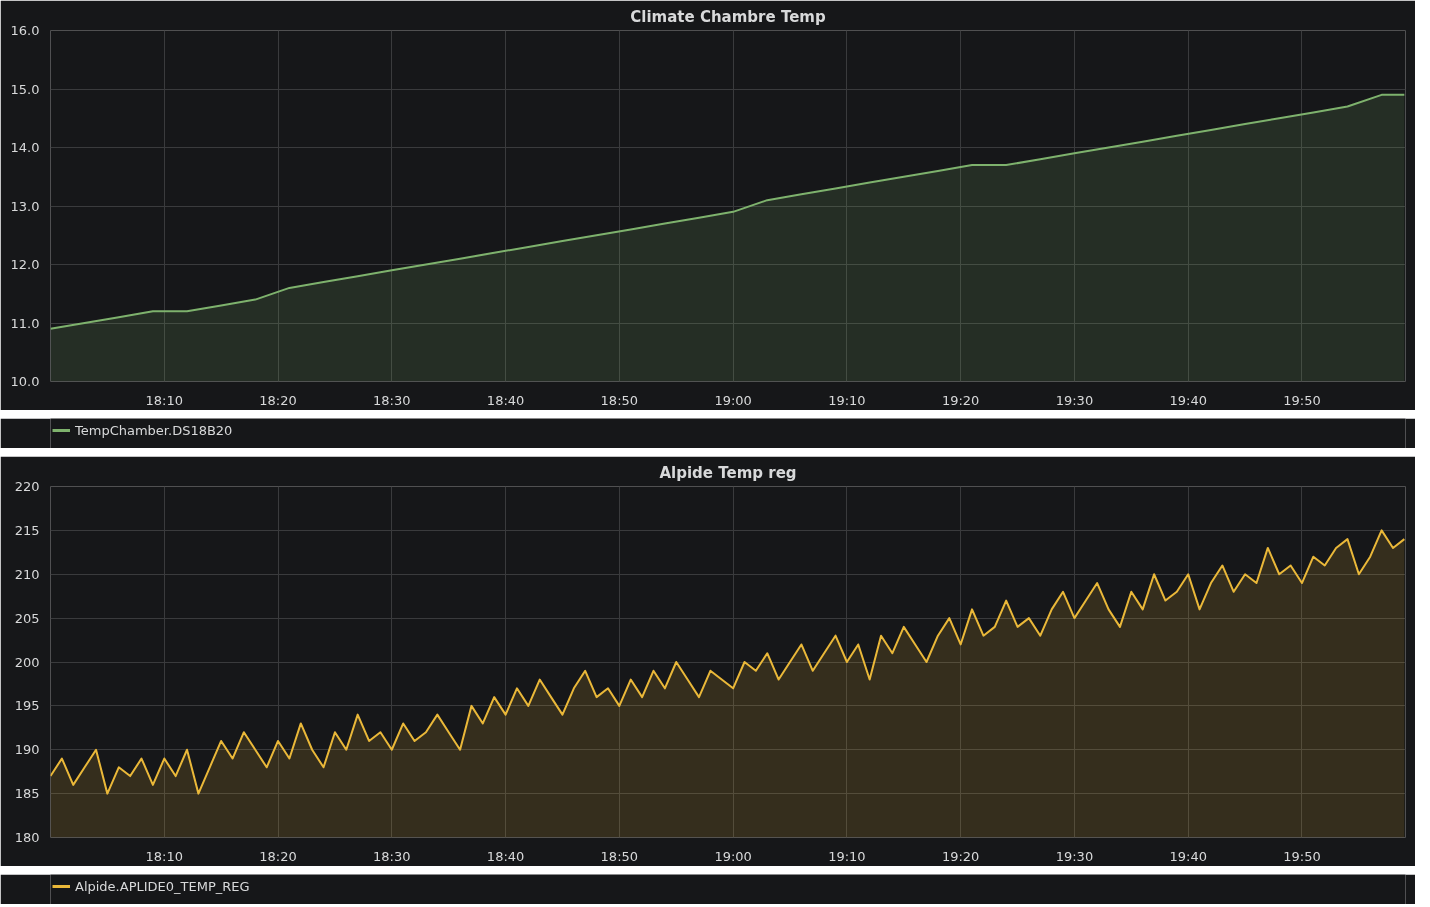  I want to click on y-tick-label: 16.0, so click(25, 30).